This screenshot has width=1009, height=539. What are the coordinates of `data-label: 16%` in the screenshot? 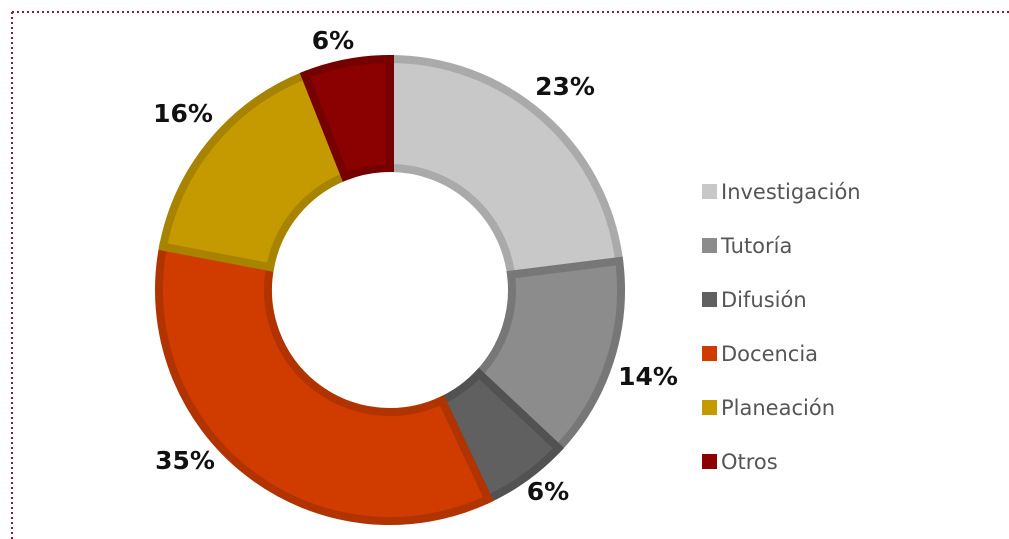 It's located at (183, 113).